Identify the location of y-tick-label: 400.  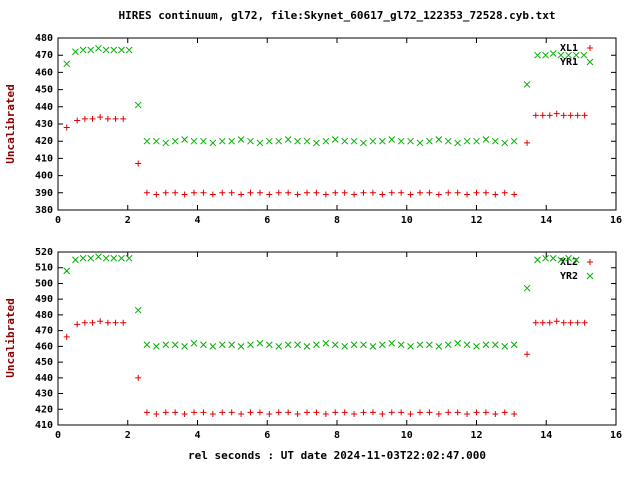
(44, 176).